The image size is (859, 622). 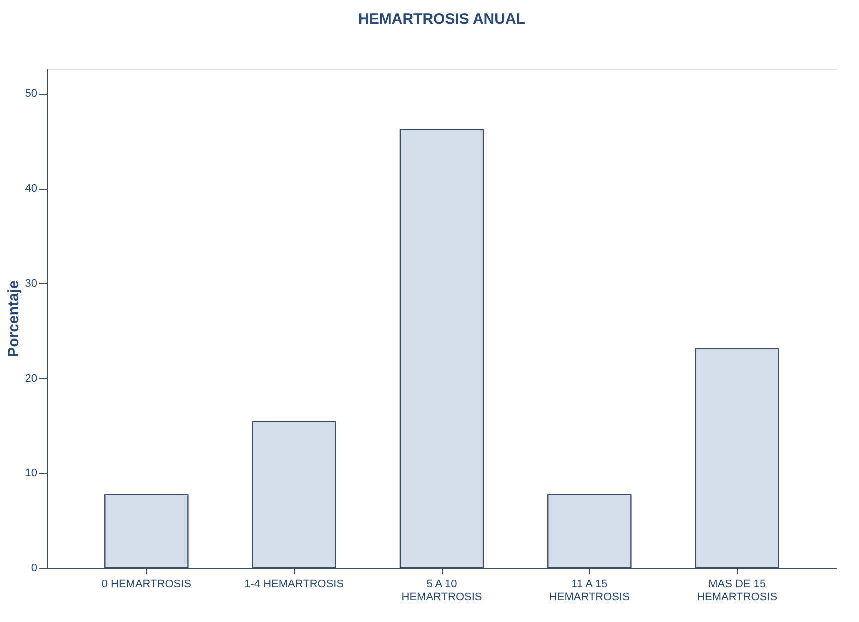 What do you see at coordinates (31, 378) in the screenshot?
I see `y-tick-label: 20` at bounding box center [31, 378].